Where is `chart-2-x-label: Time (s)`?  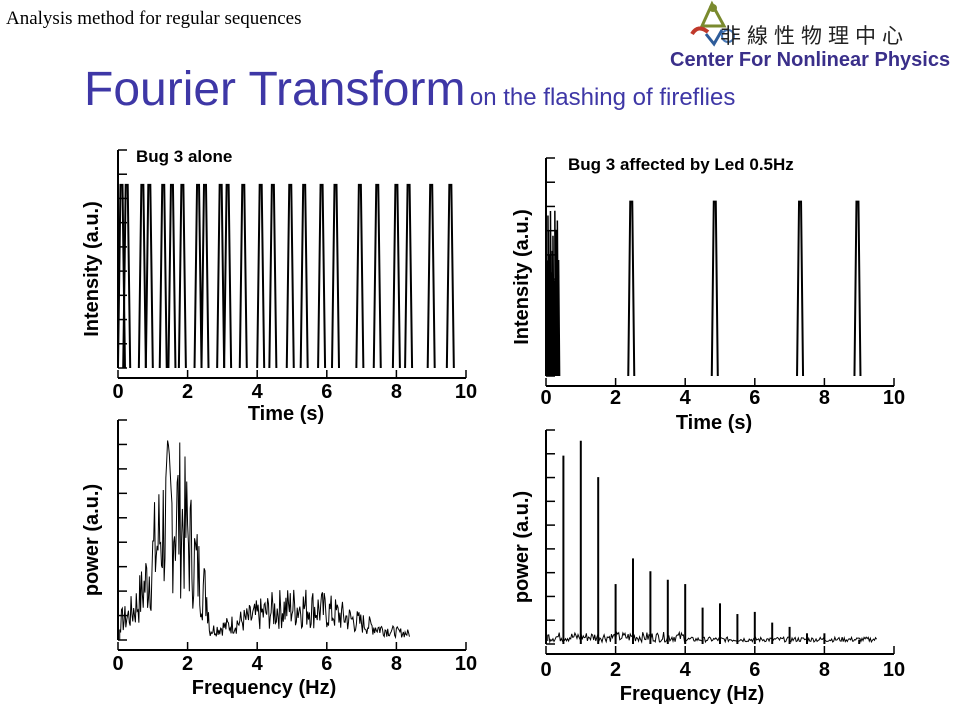
chart-2-x-label: Time (s) is located at coordinates (714, 423).